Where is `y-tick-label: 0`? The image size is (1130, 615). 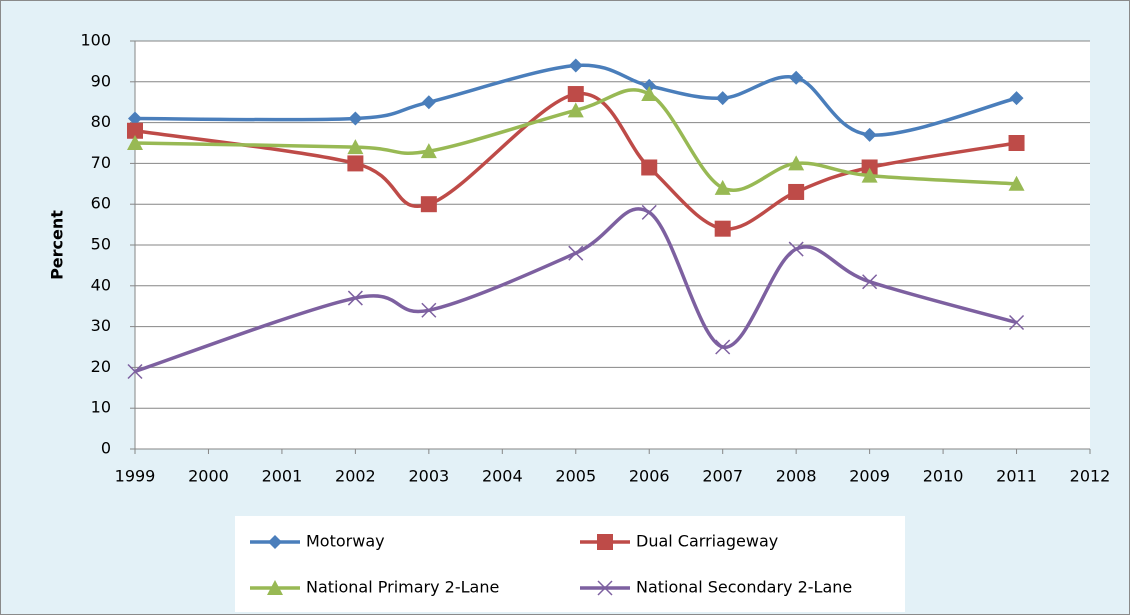 y-tick-label: 0 is located at coordinates (106, 448).